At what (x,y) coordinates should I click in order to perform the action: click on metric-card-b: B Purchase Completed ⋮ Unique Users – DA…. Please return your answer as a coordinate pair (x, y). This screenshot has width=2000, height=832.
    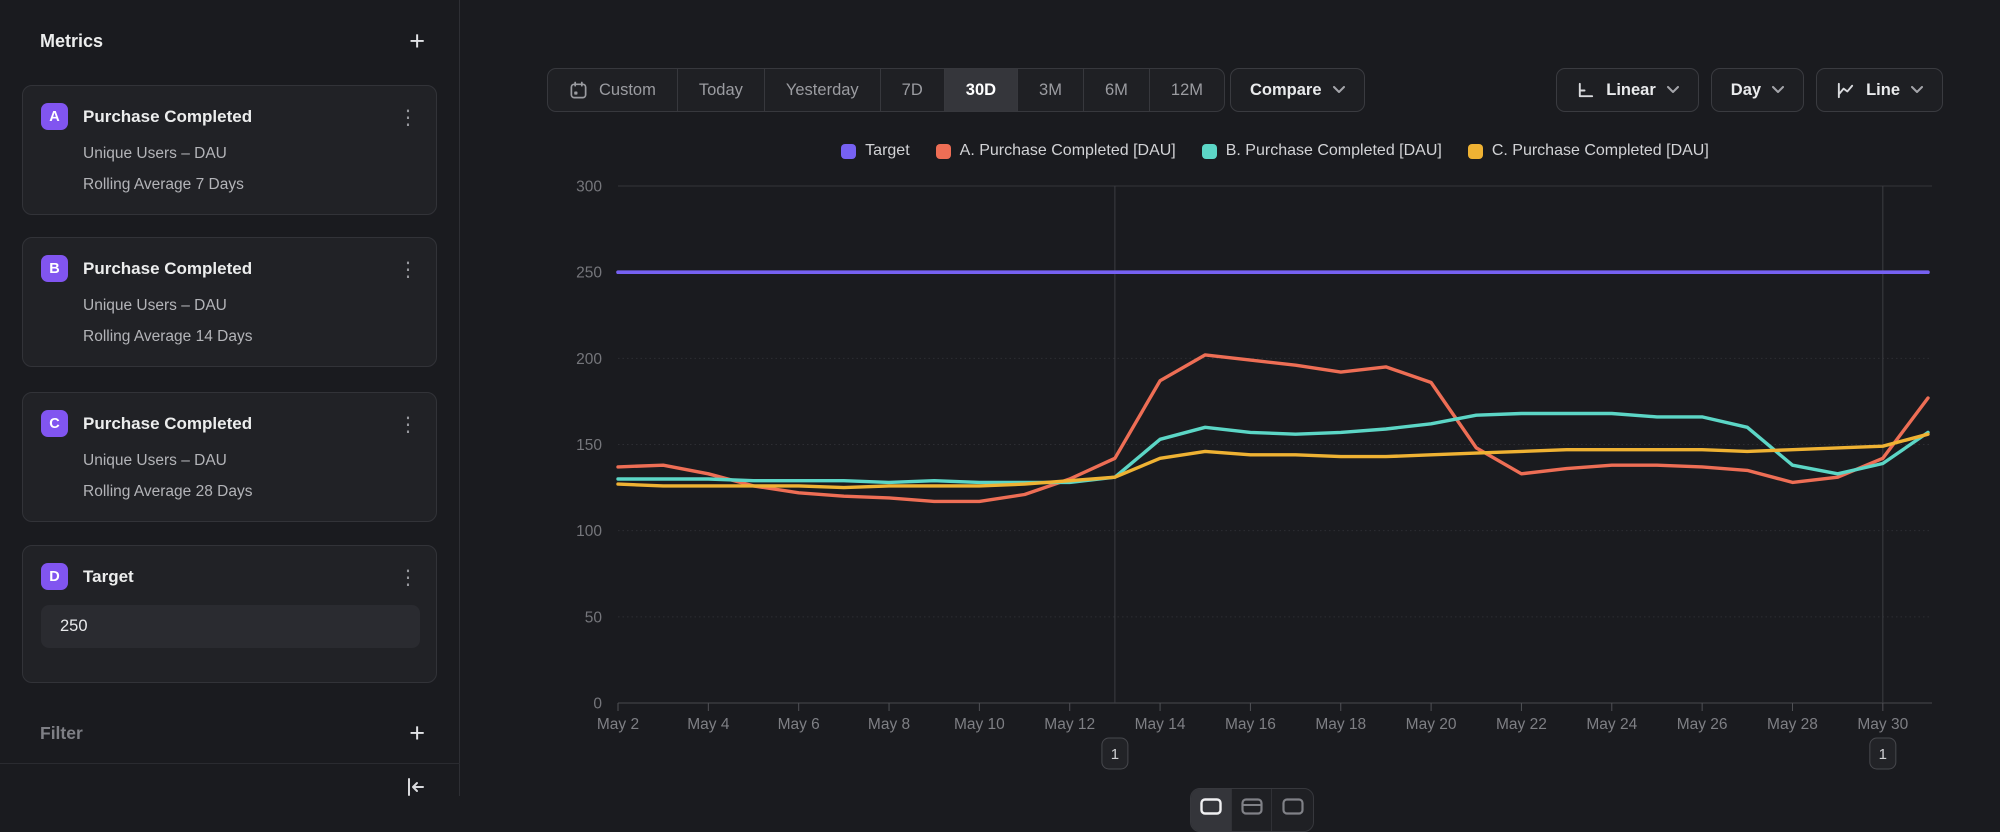
    Looking at the image, I should click on (229, 302).